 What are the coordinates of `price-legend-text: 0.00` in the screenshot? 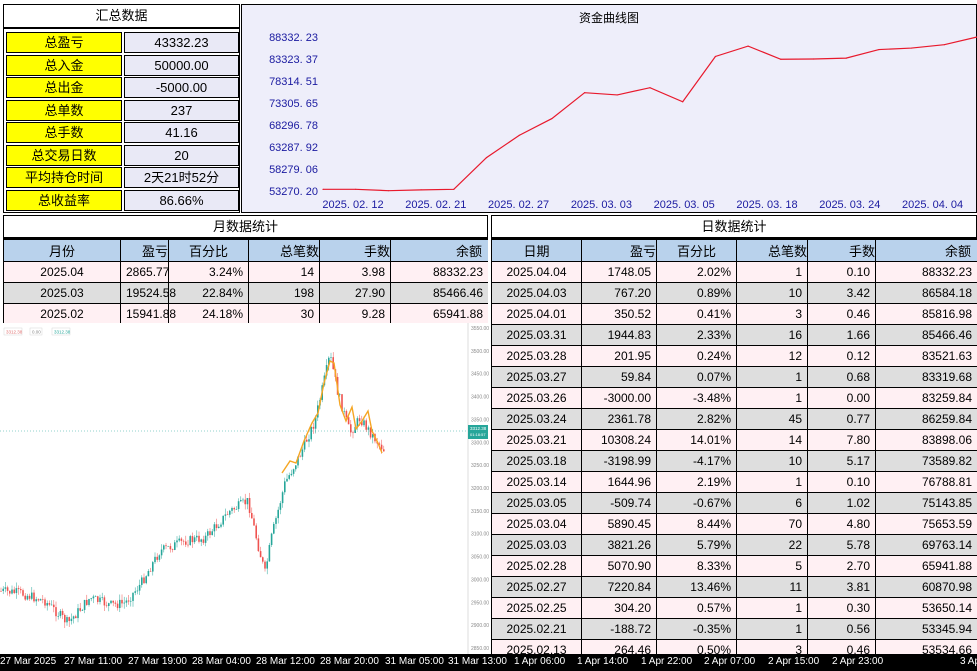 It's located at (36, 332).